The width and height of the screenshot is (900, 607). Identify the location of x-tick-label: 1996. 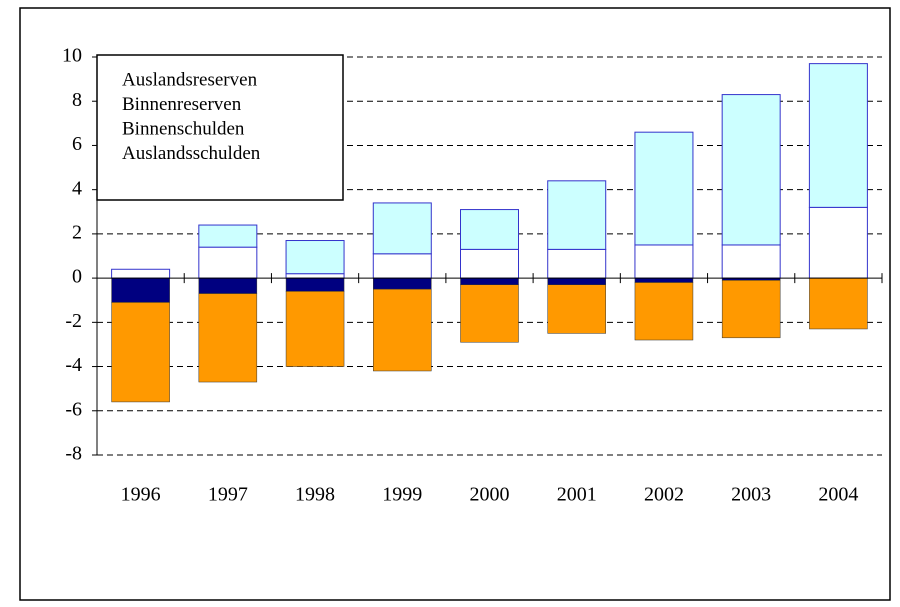
(141, 495).